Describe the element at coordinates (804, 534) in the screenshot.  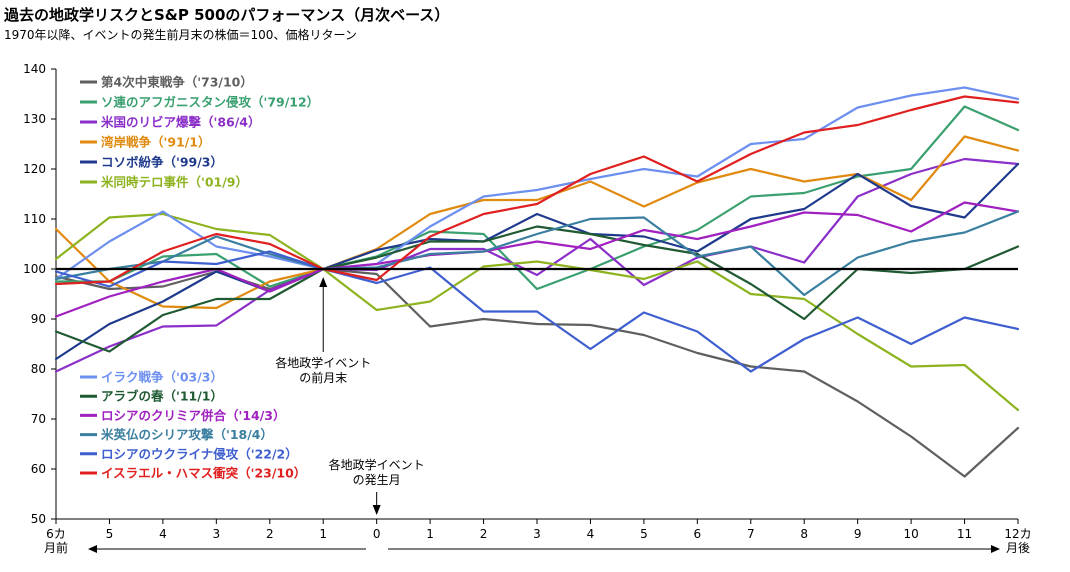
I see `x-tick-label-14: 8` at that location.